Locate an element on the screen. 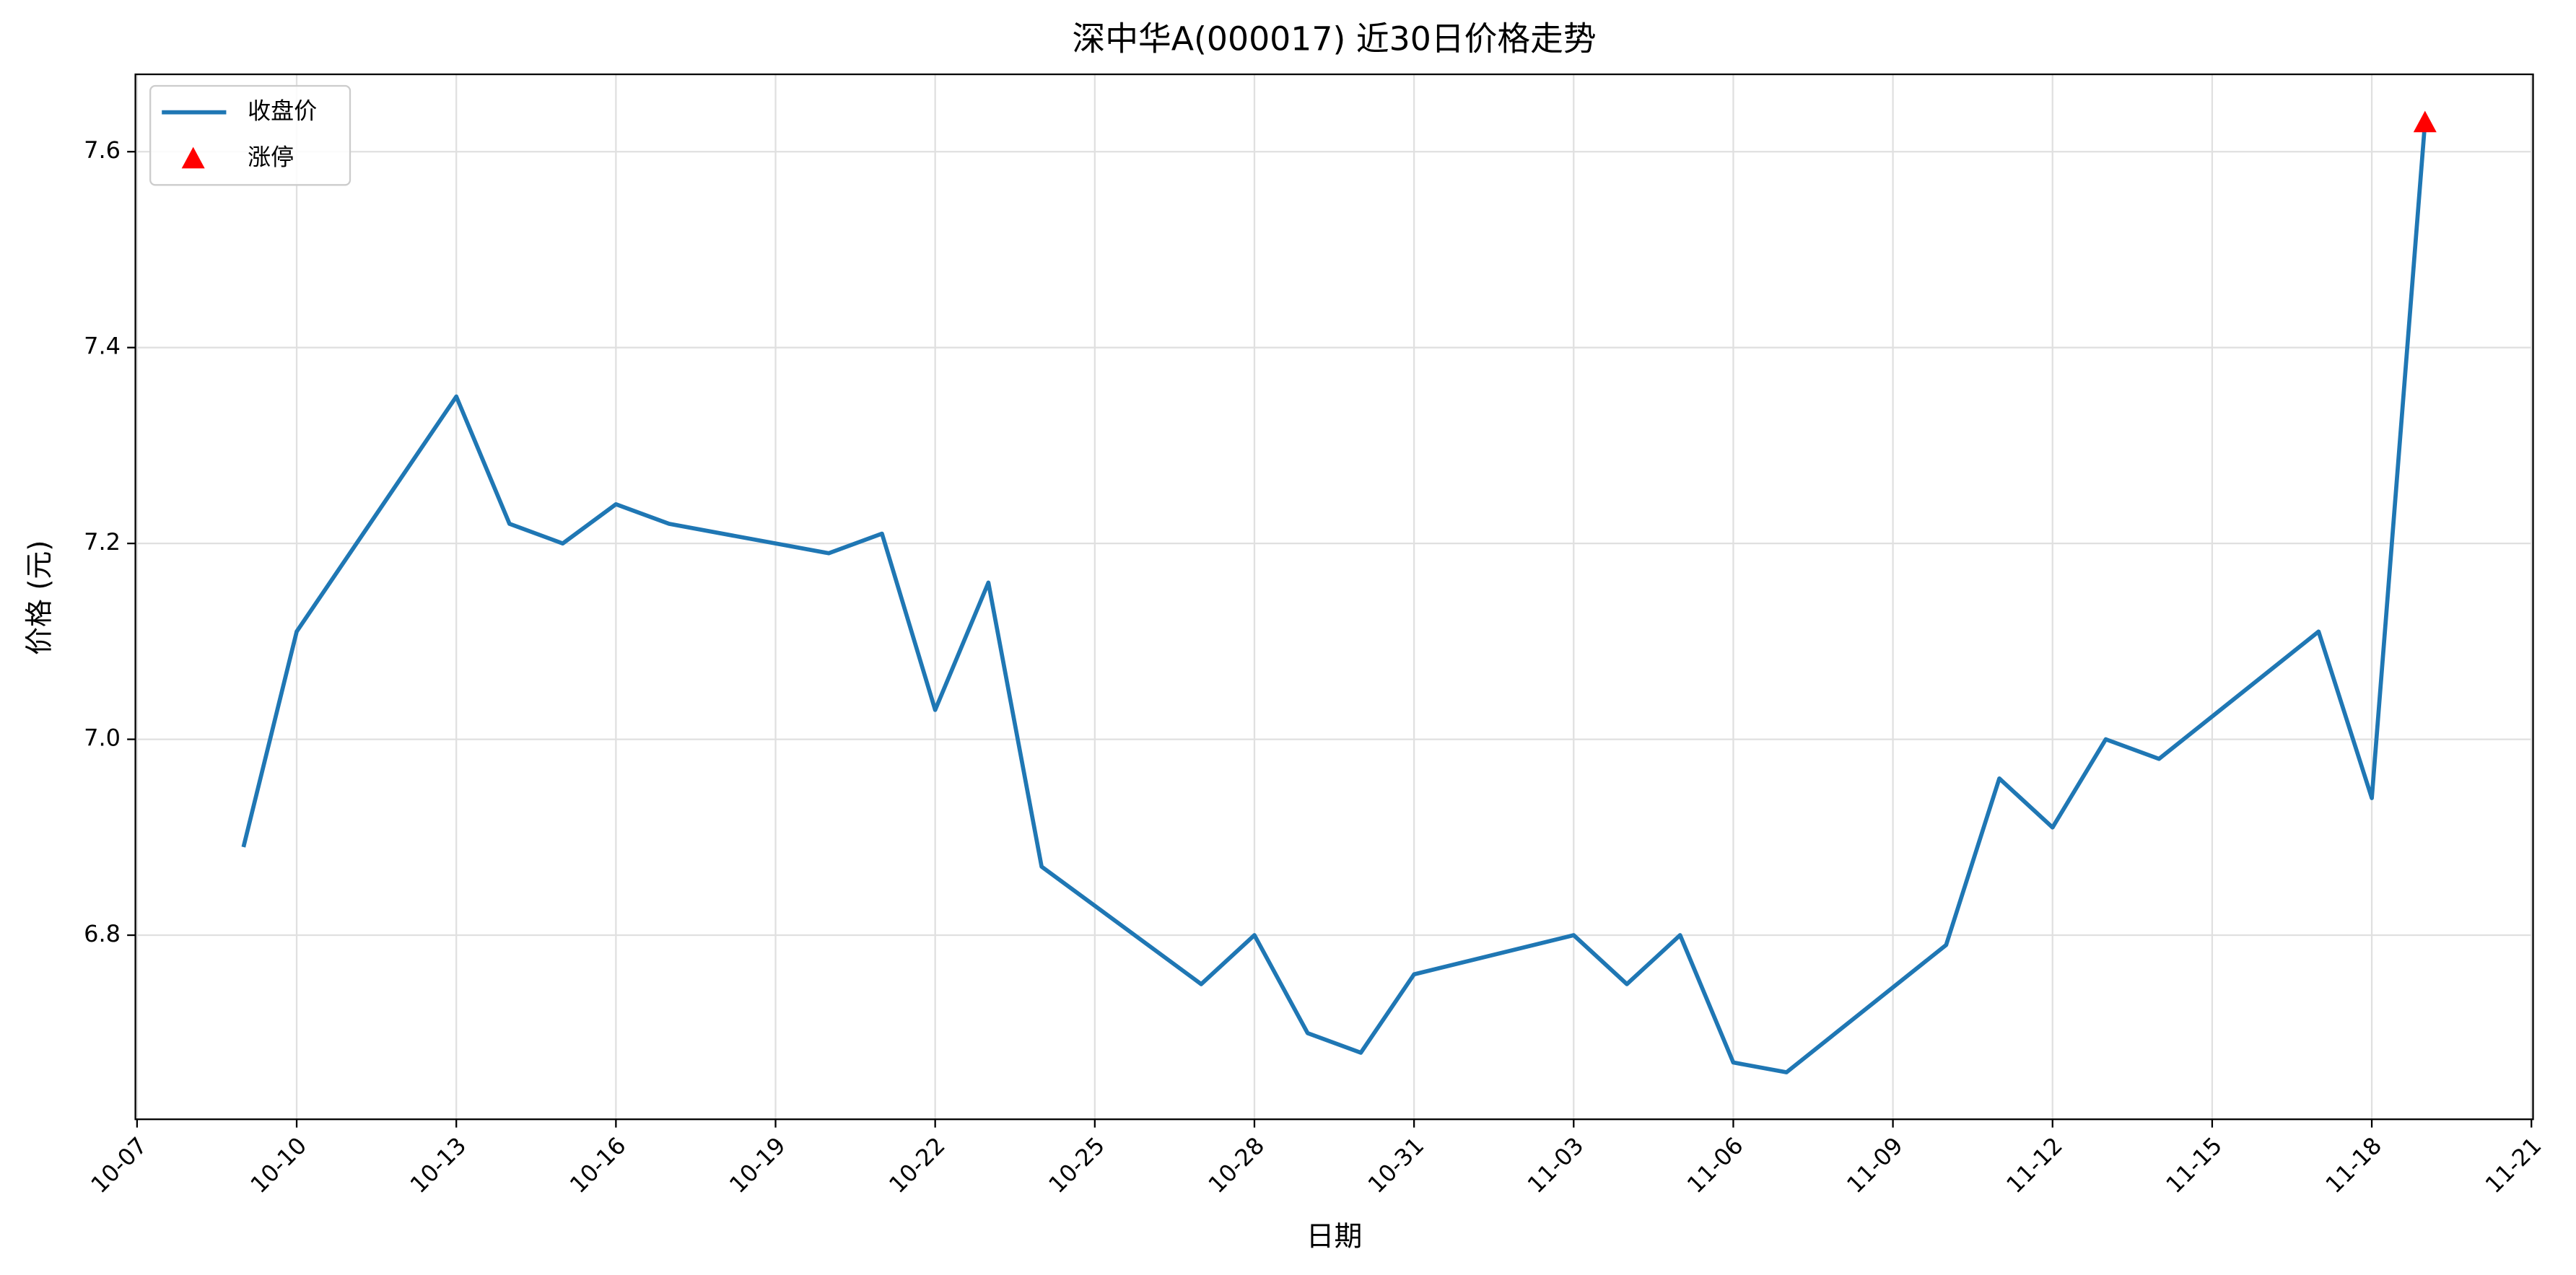 Image resolution: width=2576 pixels, height=1275 pixels. y-axis-label: 价格 (元) is located at coordinates (40, 598).